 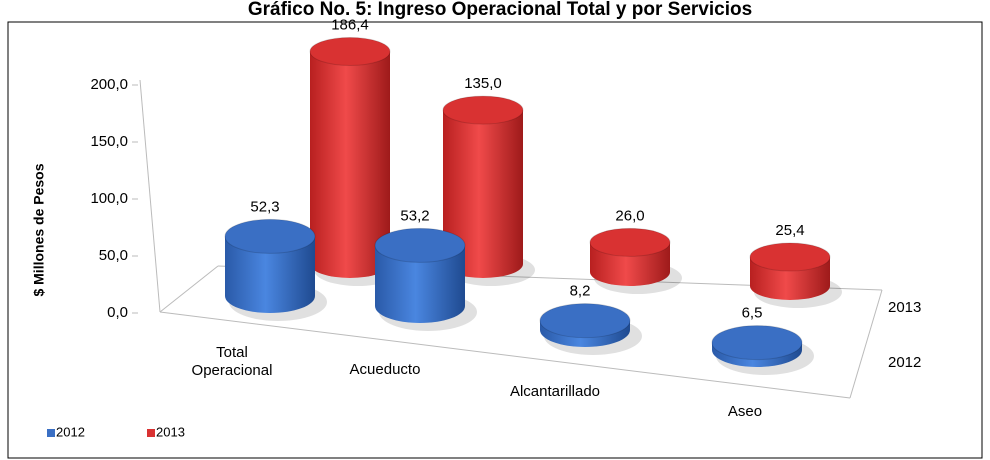 I want to click on data-label: 135,0, so click(x=483, y=83).